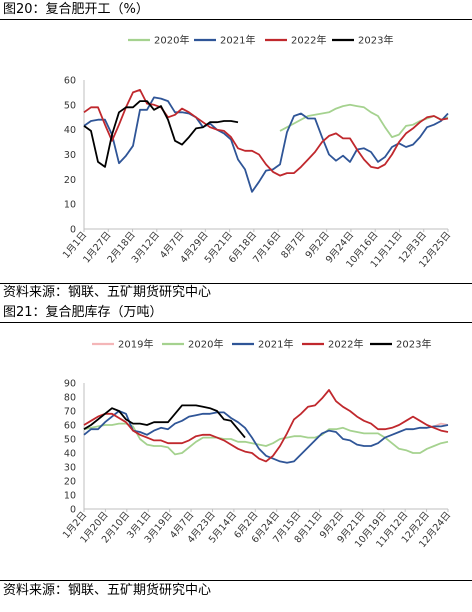 The image size is (472, 612). I want to click on y-tick-label: 80, so click(70, 398).